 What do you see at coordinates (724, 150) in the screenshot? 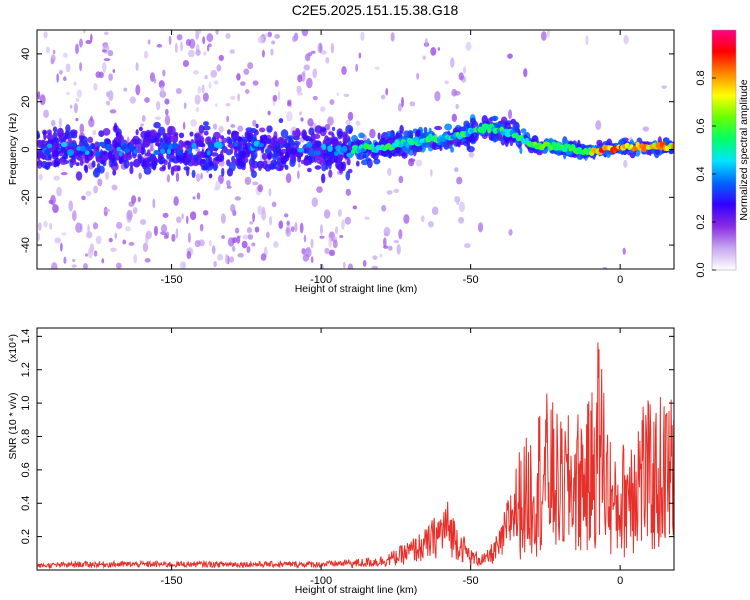
I see `colorbar-frame` at bounding box center [724, 150].